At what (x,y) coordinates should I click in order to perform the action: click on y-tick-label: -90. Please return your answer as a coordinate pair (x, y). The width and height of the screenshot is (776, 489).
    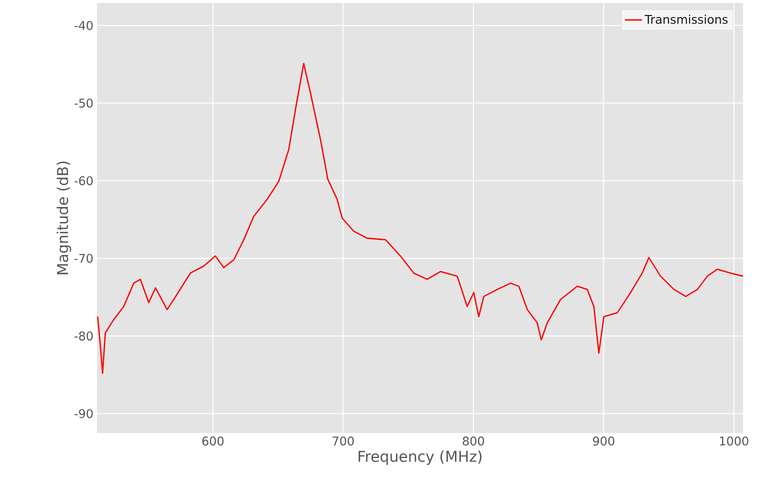
    Looking at the image, I should click on (83, 413).